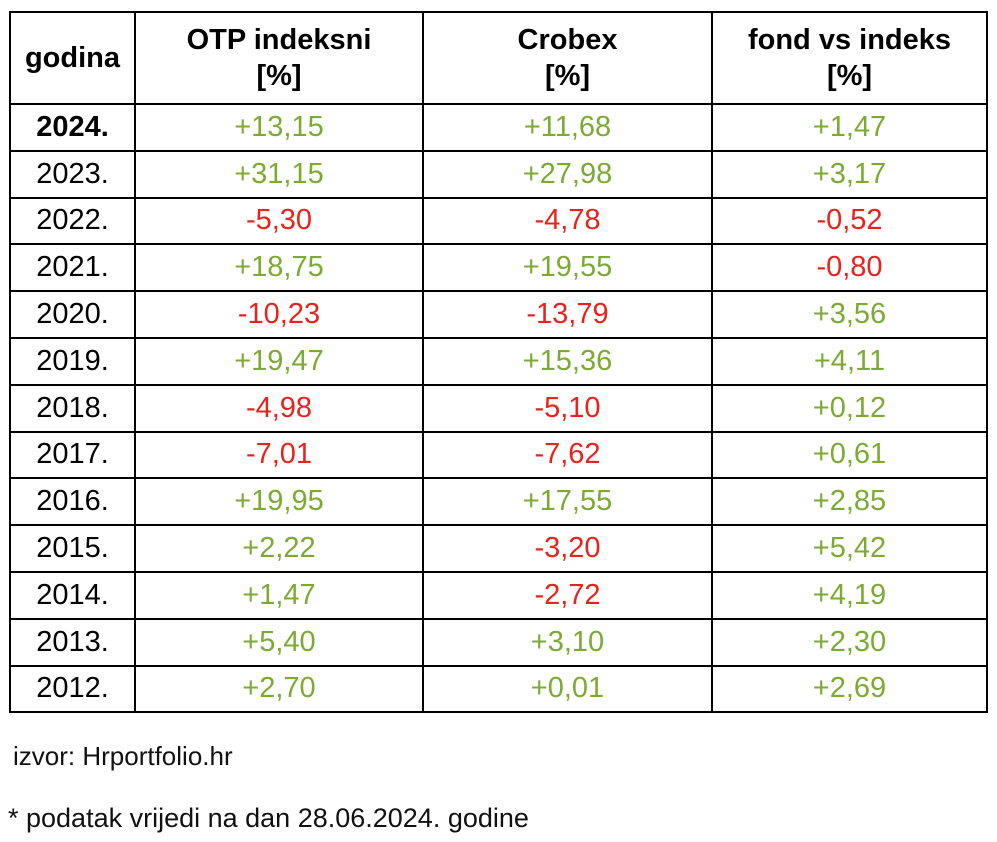  Describe the element at coordinates (849, 642) in the screenshot. I see `diff-value-cell: +2,30` at that location.